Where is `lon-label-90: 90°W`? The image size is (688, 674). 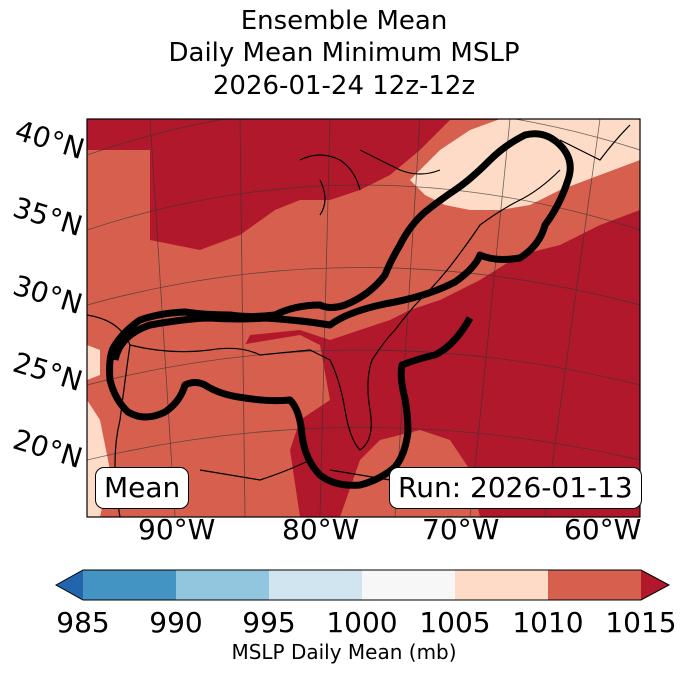 lon-label-90: 90°W is located at coordinates (177, 529).